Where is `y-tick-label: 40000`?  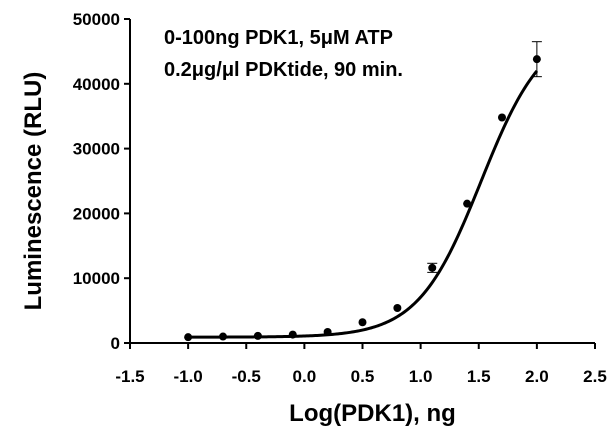
y-tick-label: 40000 is located at coordinates (96, 84).